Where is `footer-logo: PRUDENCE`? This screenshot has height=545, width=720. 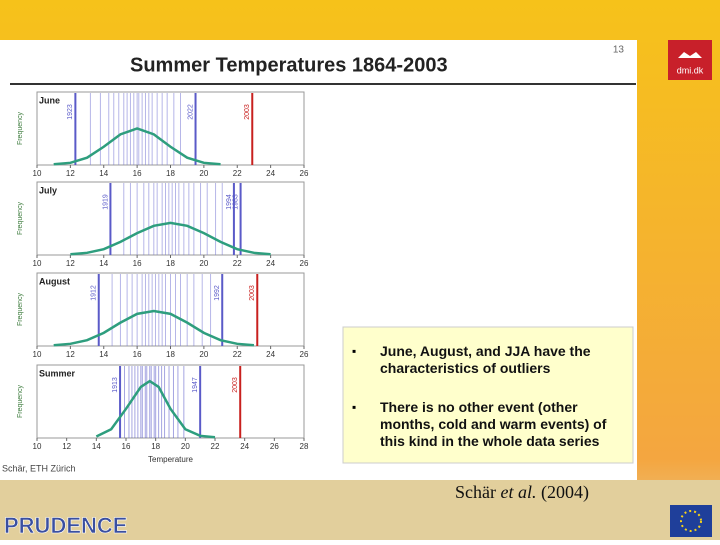 footer-logo: PRUDENCE is located at coordinates (65, 525).